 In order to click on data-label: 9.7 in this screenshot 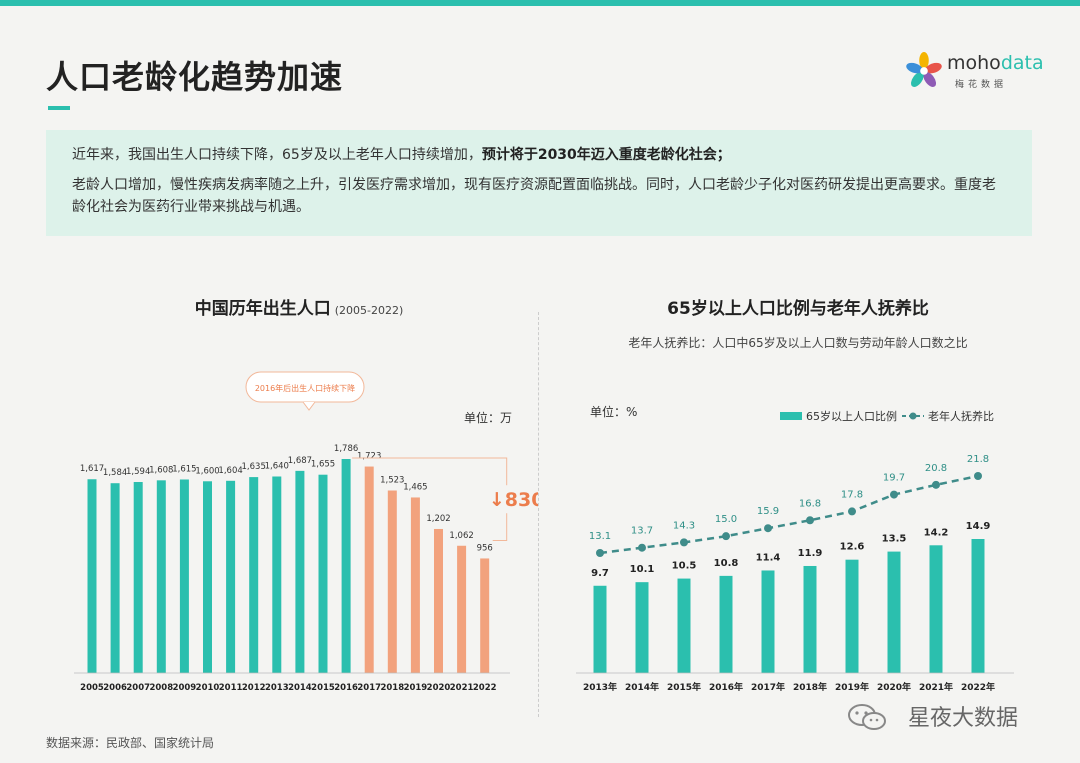, I will do `click(600, 573)`.